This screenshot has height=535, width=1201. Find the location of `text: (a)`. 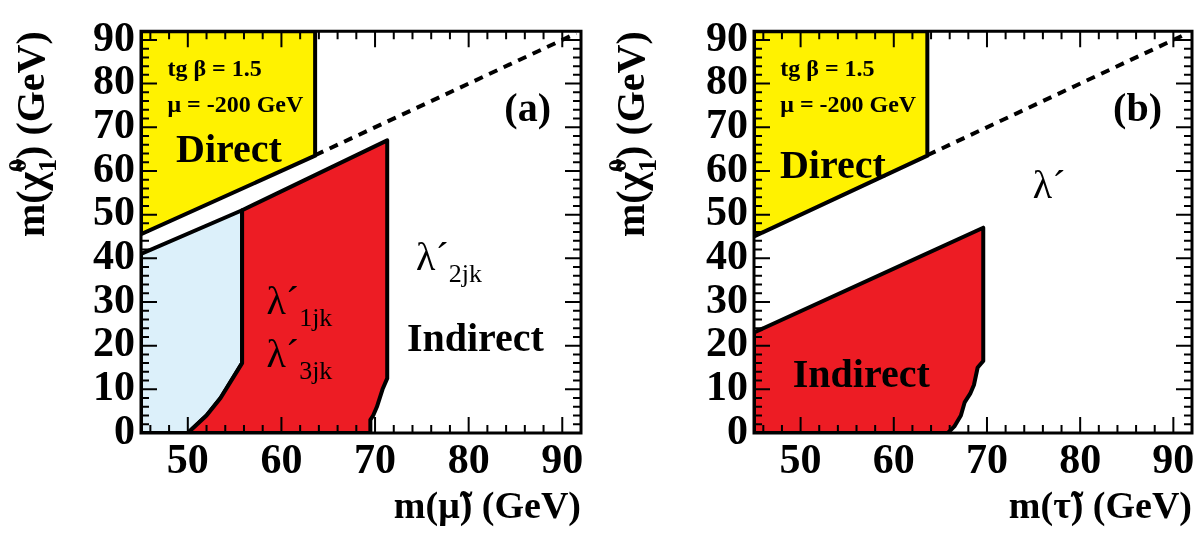

text: (a) is located at coordinates (527, 108).